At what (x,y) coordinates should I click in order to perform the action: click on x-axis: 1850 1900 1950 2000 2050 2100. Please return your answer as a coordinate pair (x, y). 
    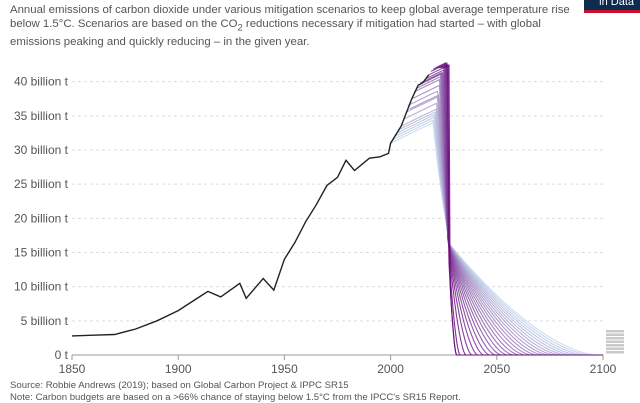
    Looking at the image, I should click on (338, 365).